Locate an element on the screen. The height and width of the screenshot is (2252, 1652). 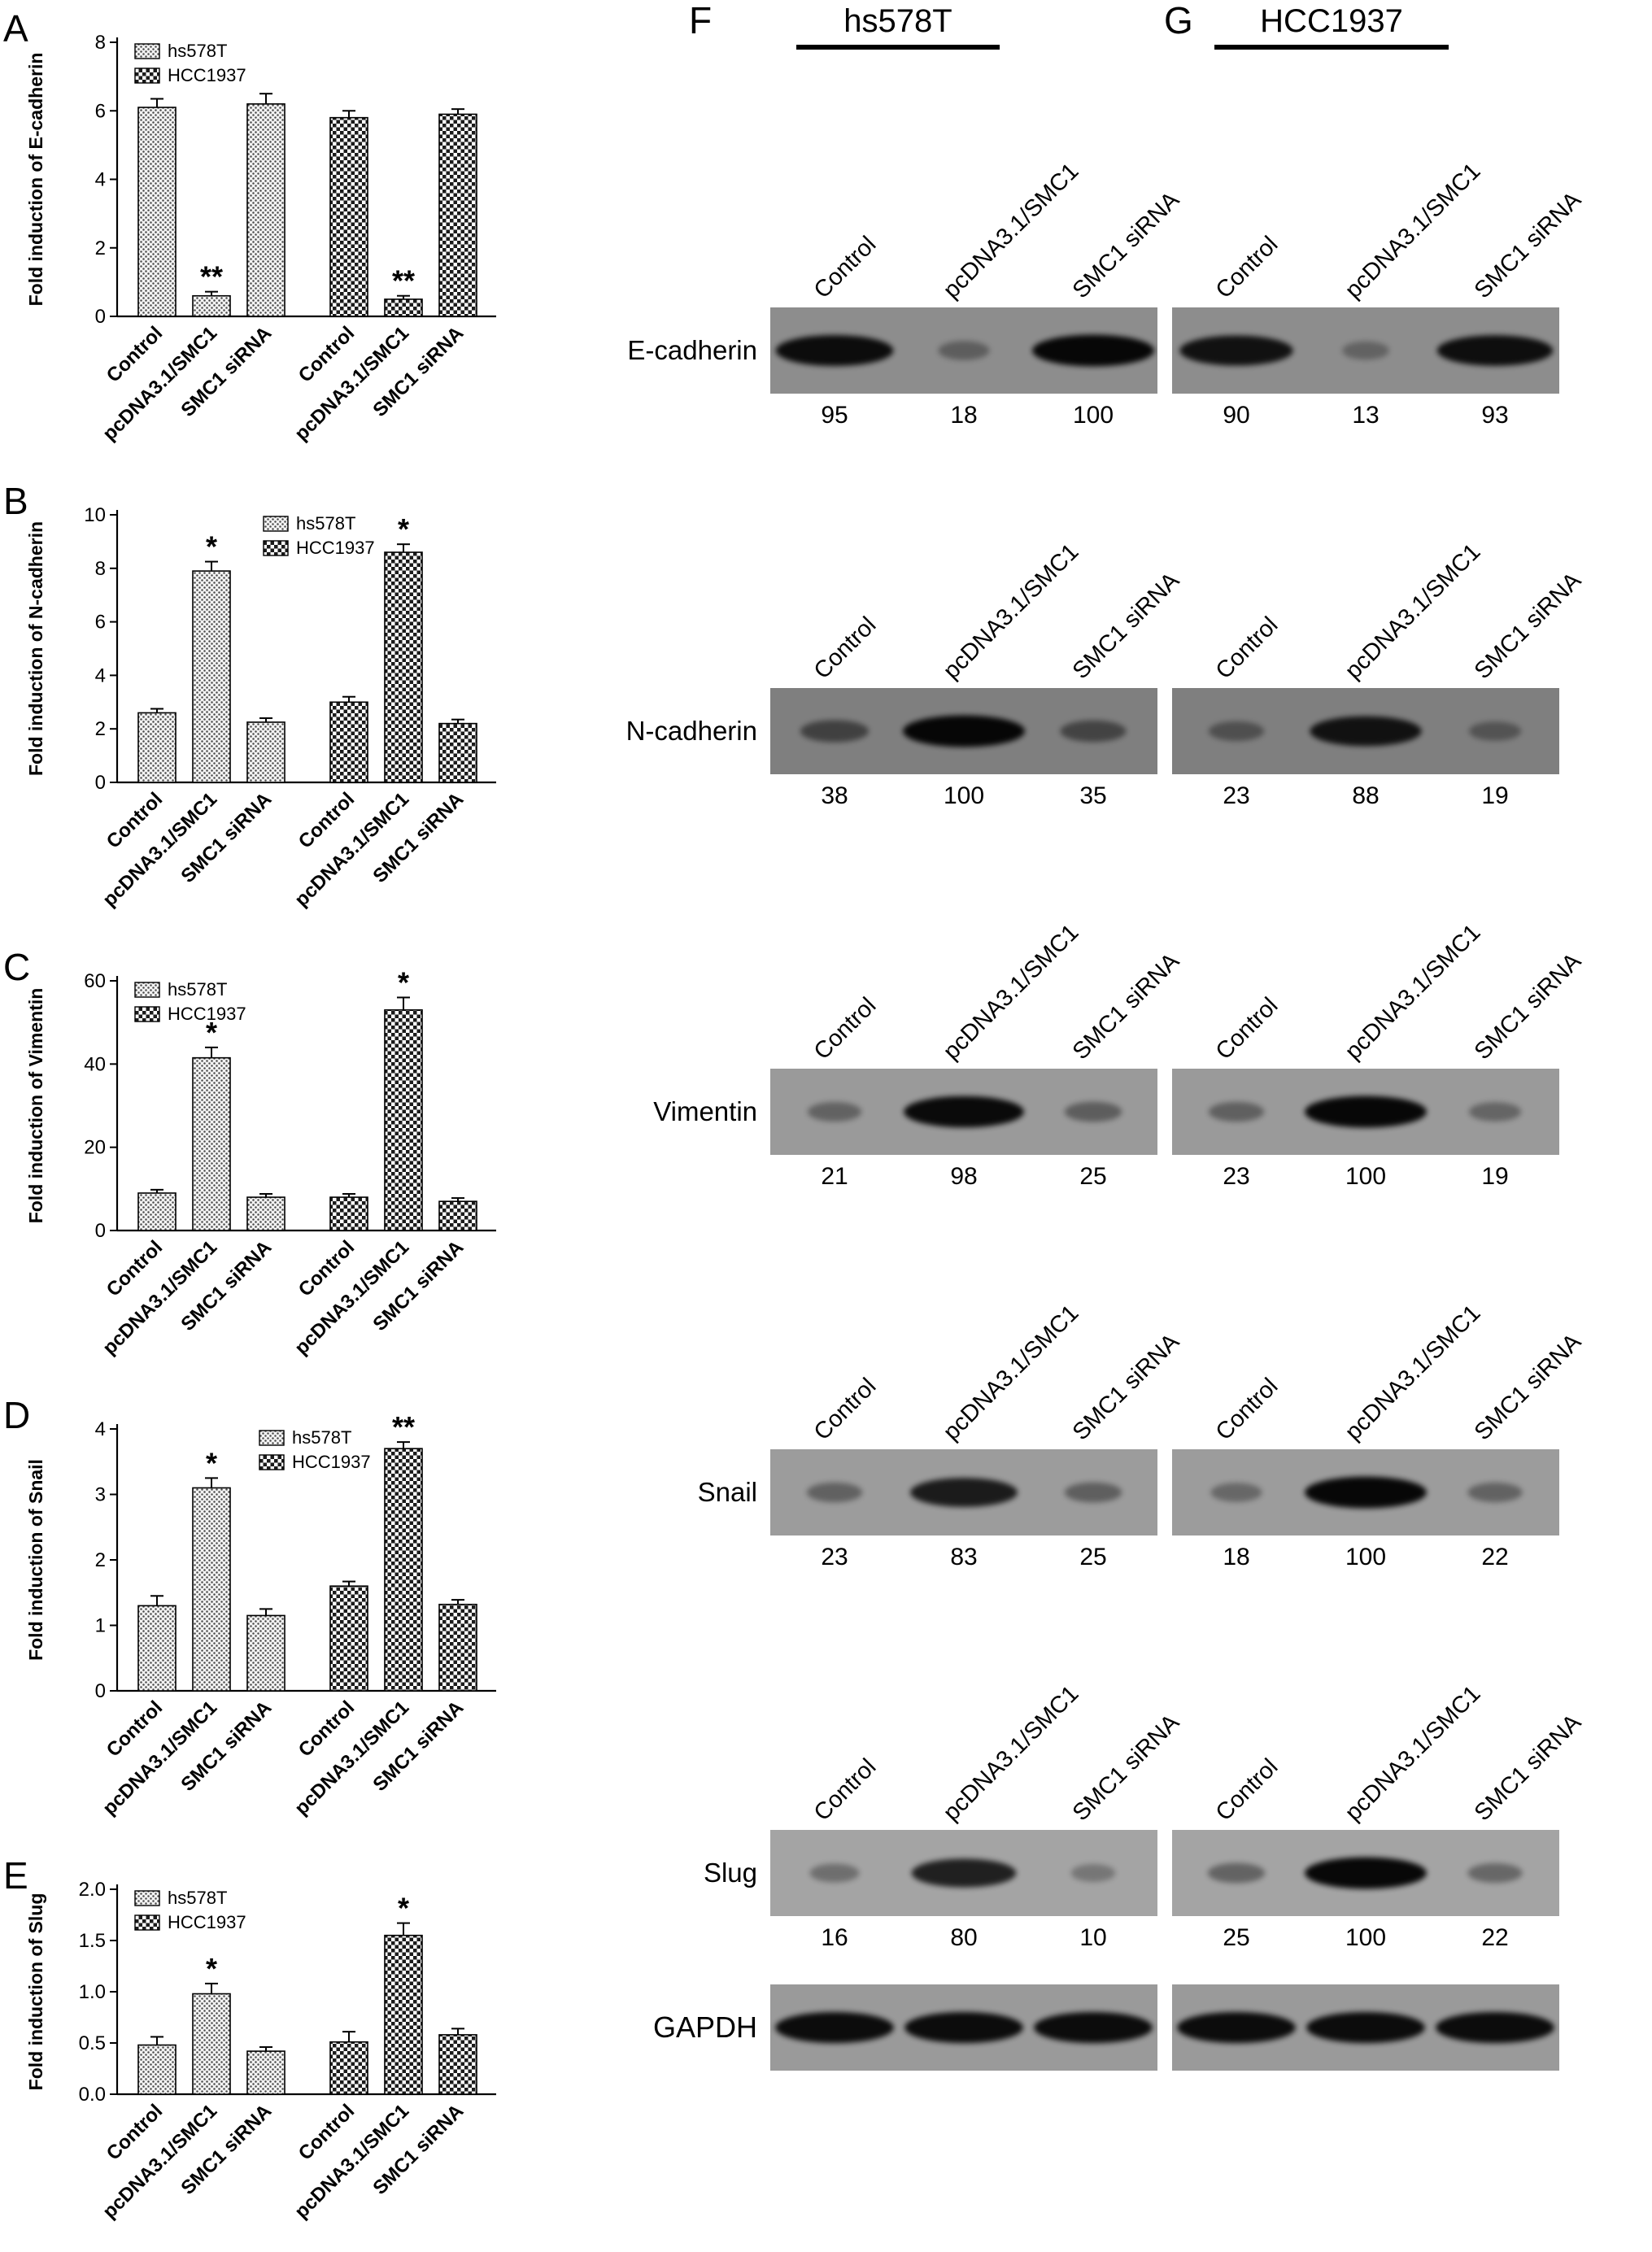
band-intensity-value: 19 is located at coordinates (1495, 795).